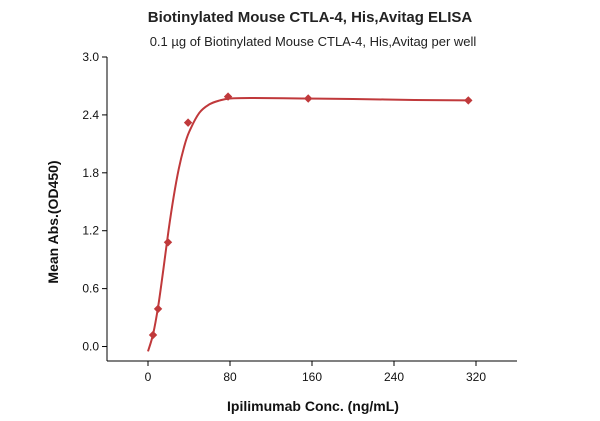  I want to click on x-tick-label: 0, so click(148, 377).